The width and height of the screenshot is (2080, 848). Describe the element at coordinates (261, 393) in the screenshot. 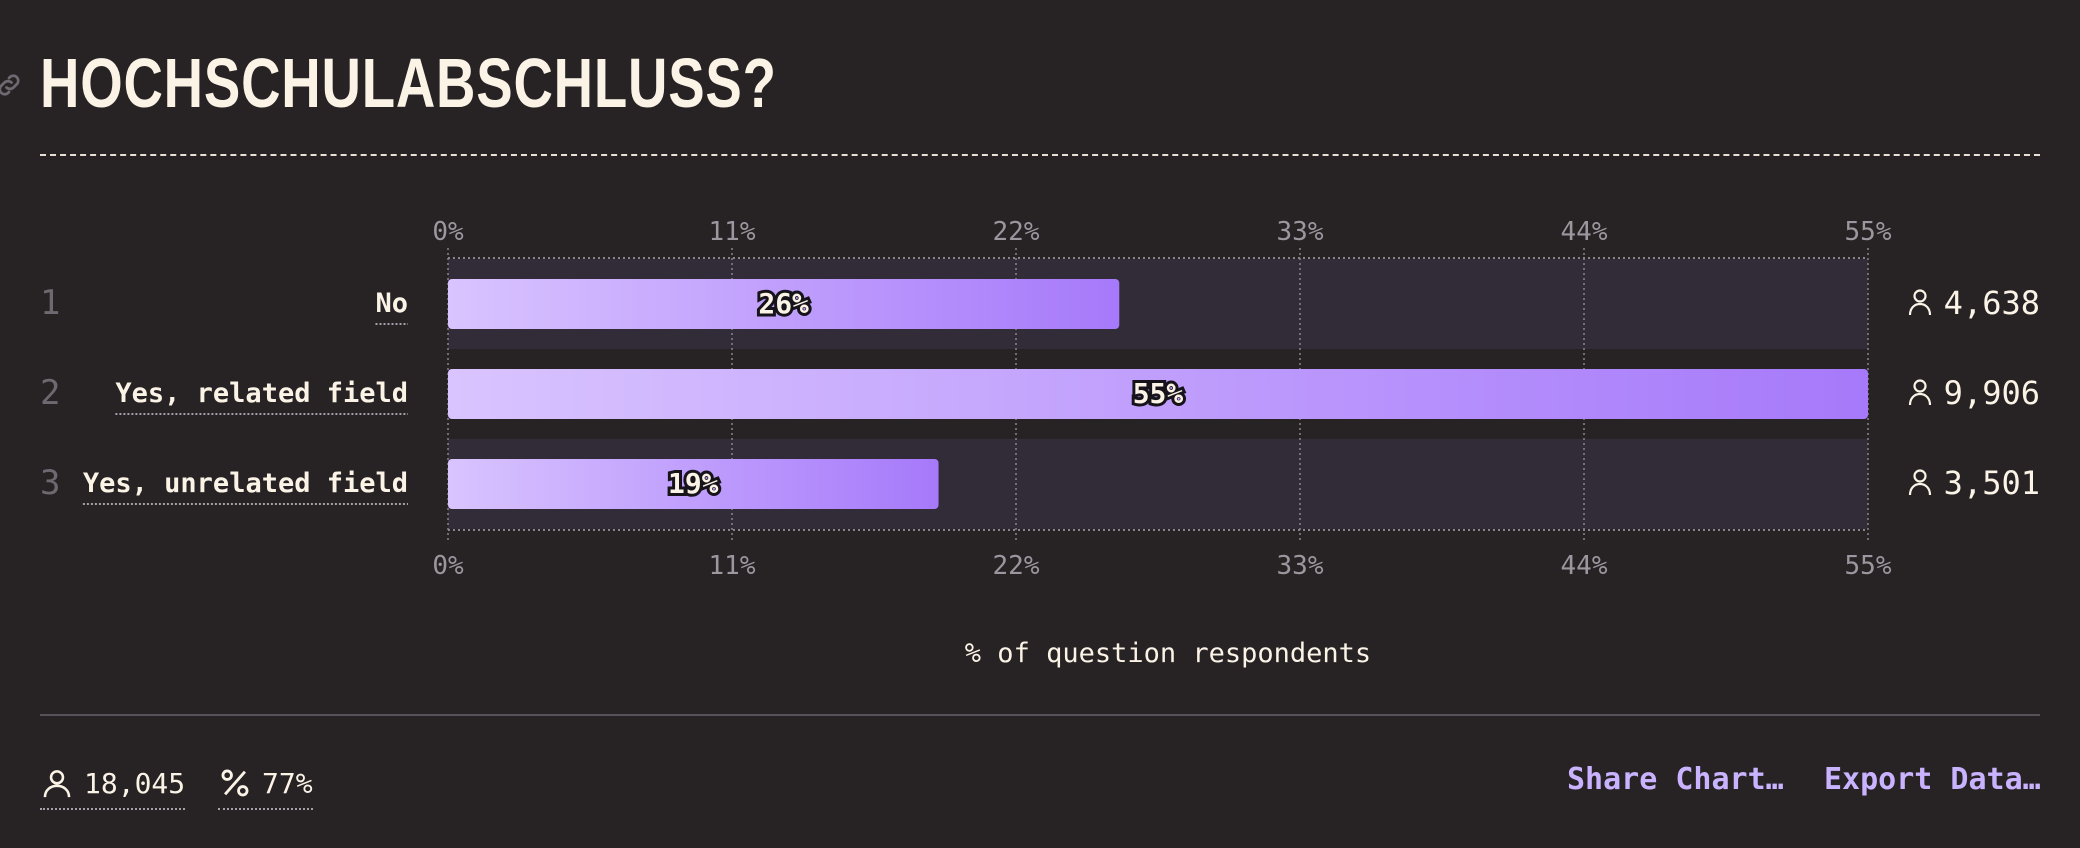

I see `category-label: Yes, related field` at that location.